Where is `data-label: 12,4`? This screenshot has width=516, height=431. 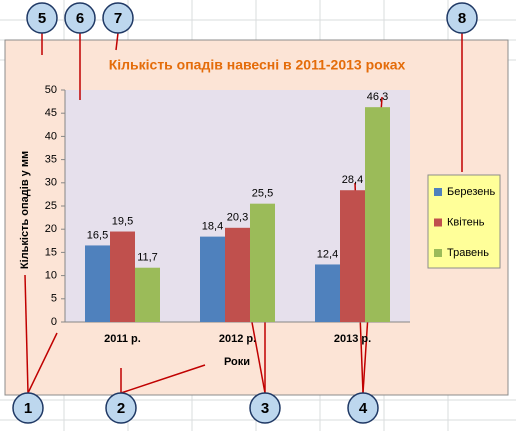 data-label: 12,4 is located at coordinates (327, 254).